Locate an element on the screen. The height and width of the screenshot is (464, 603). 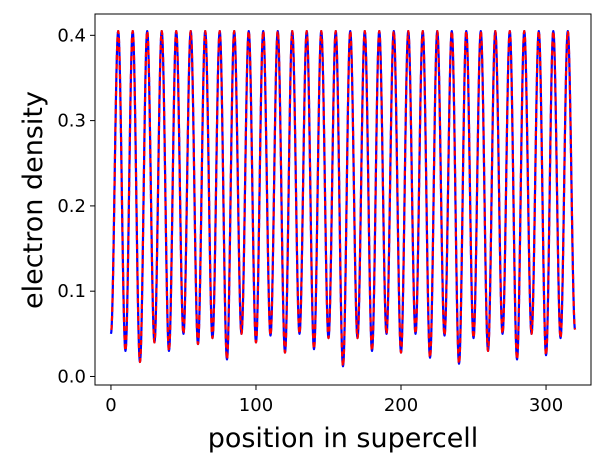
y-axis-title: electron density is located at coordinates (33, 200).